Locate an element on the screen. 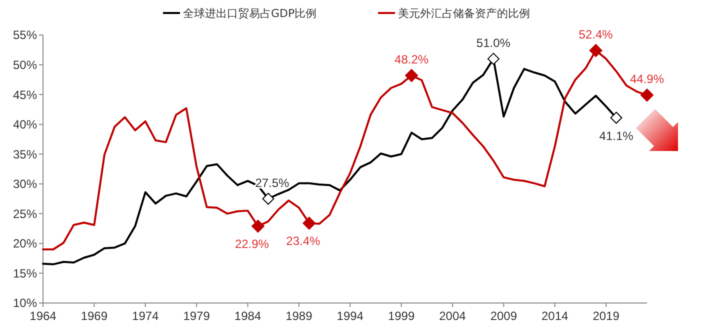  y-tick-label: 25% is located at coordinates (25, 213).